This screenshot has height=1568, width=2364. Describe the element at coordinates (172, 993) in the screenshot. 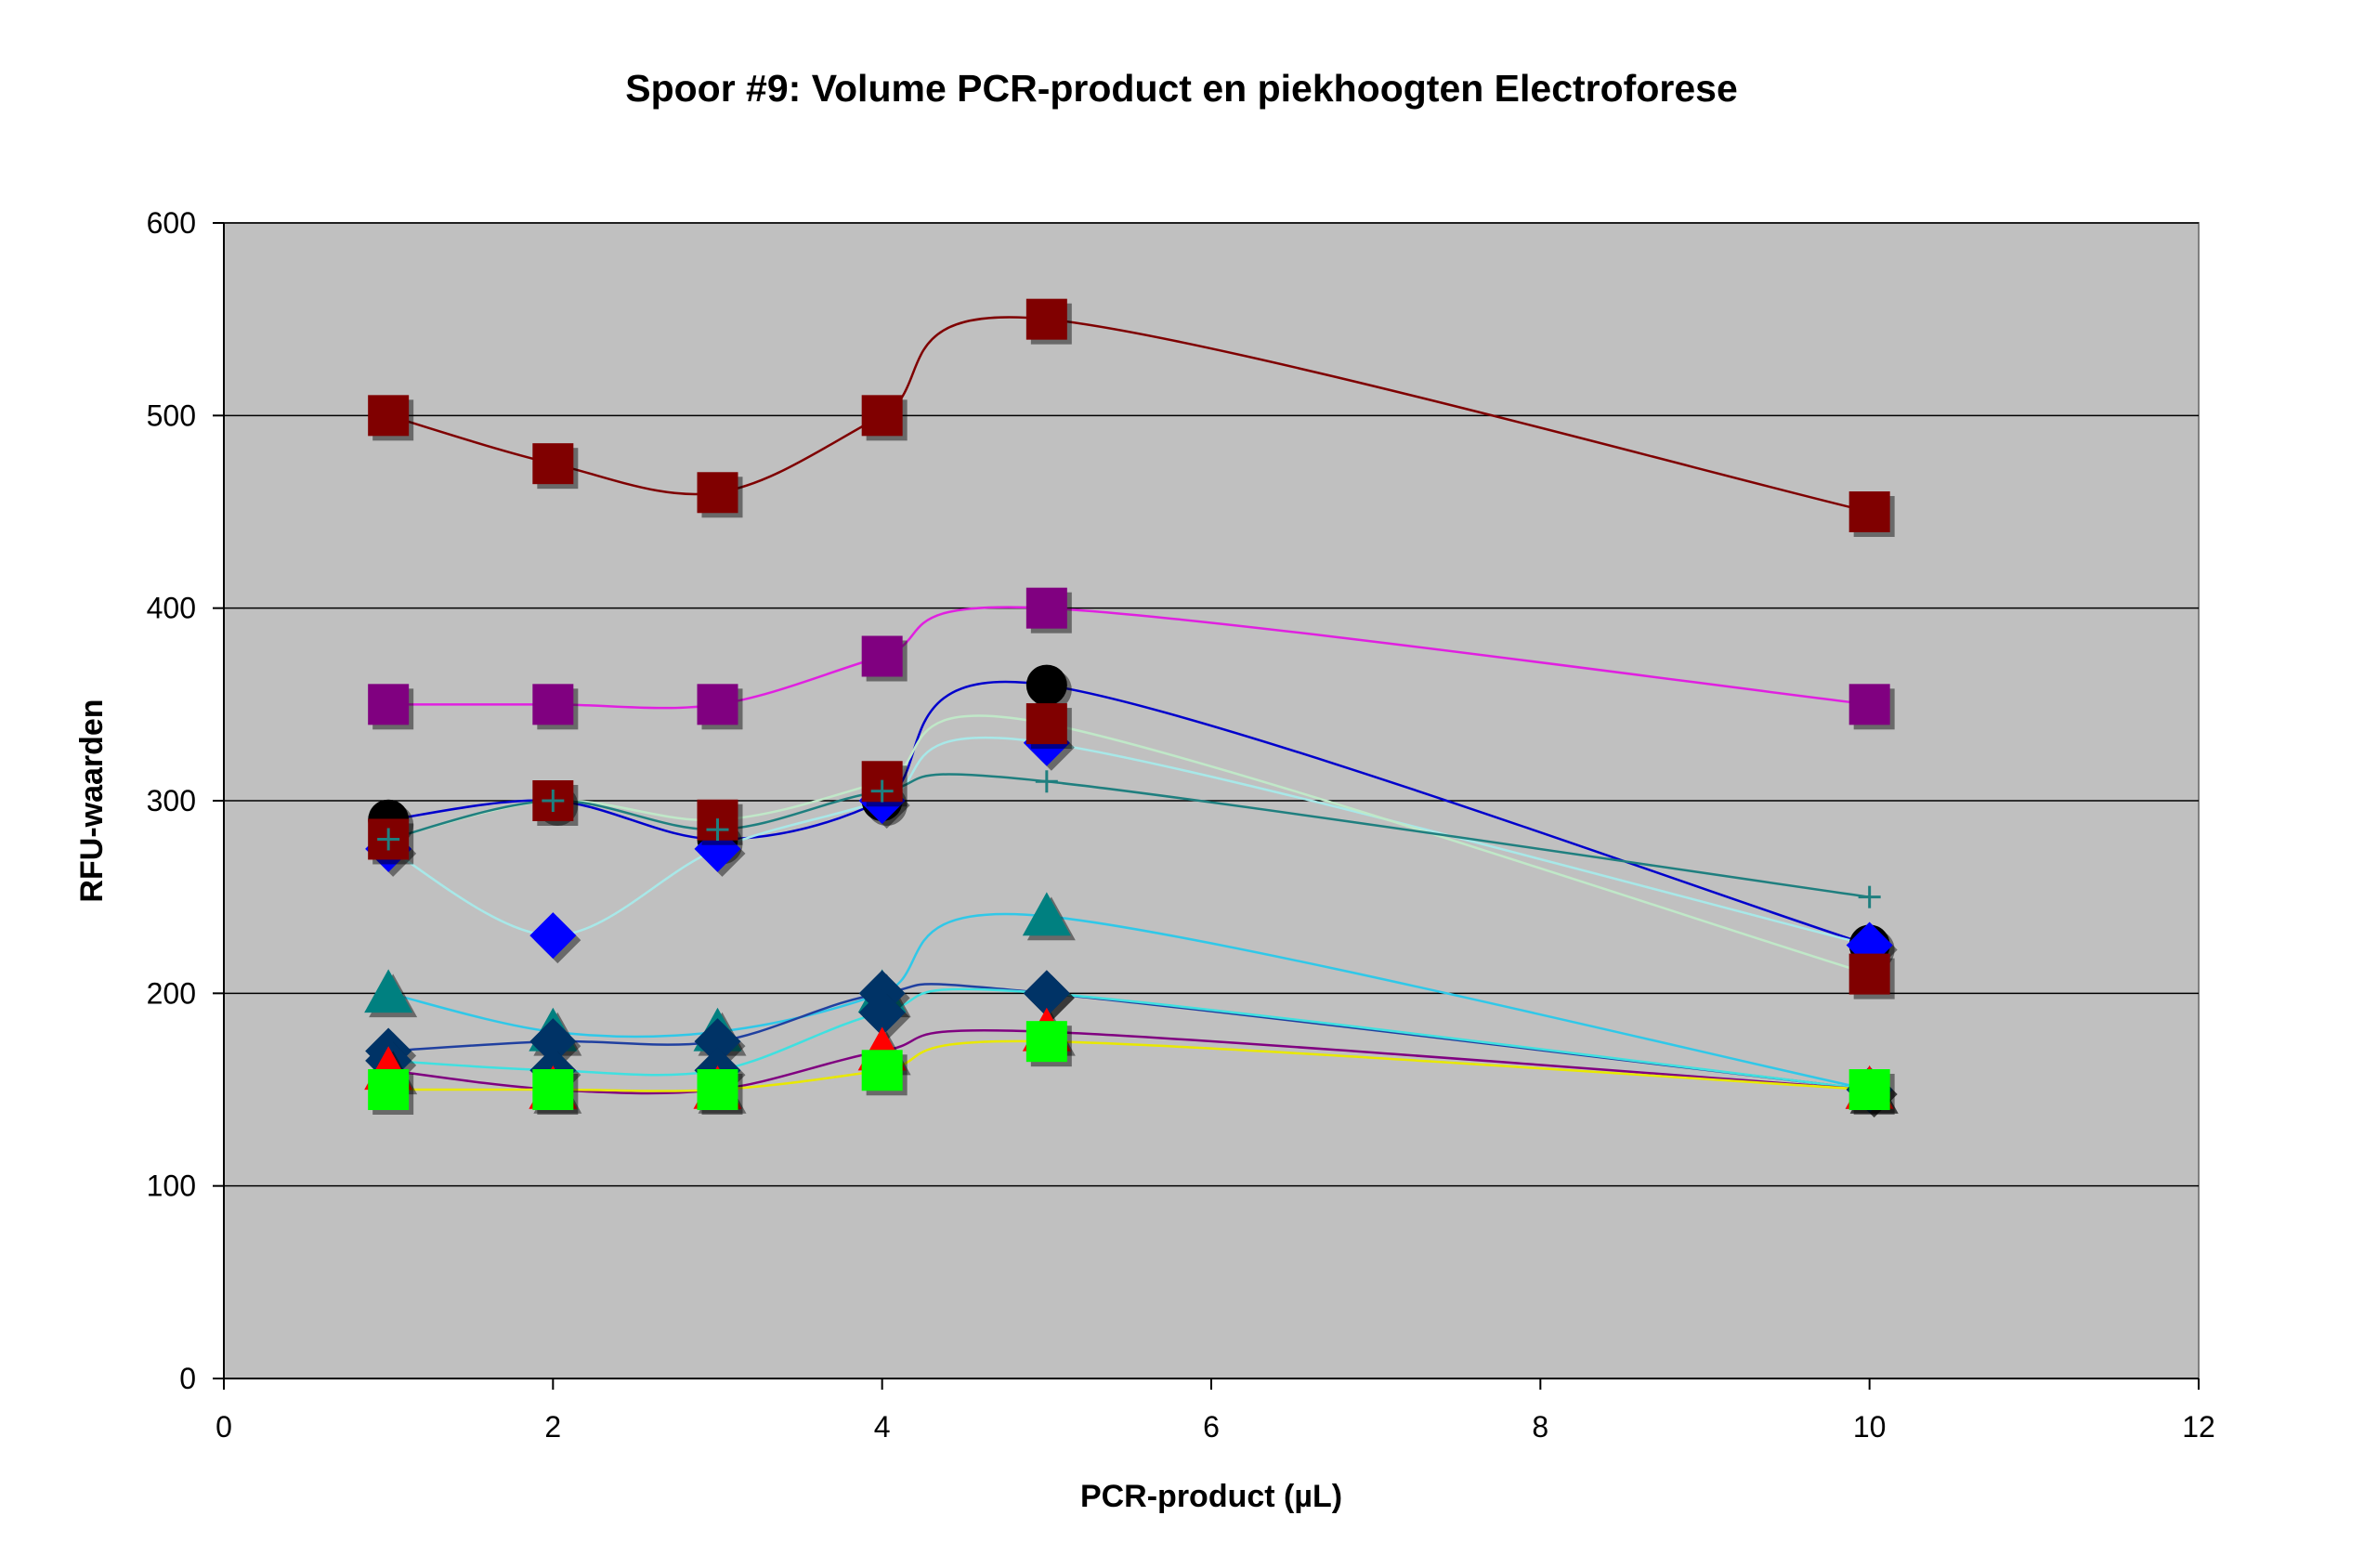

I see `y-tick-label: 200` at that location.